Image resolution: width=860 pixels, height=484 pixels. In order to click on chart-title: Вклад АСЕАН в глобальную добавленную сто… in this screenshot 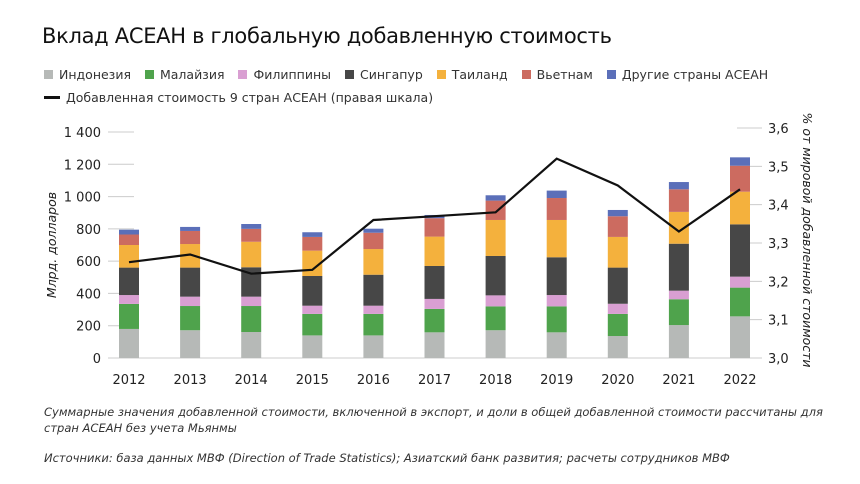, I will do `click(327, 36)`.